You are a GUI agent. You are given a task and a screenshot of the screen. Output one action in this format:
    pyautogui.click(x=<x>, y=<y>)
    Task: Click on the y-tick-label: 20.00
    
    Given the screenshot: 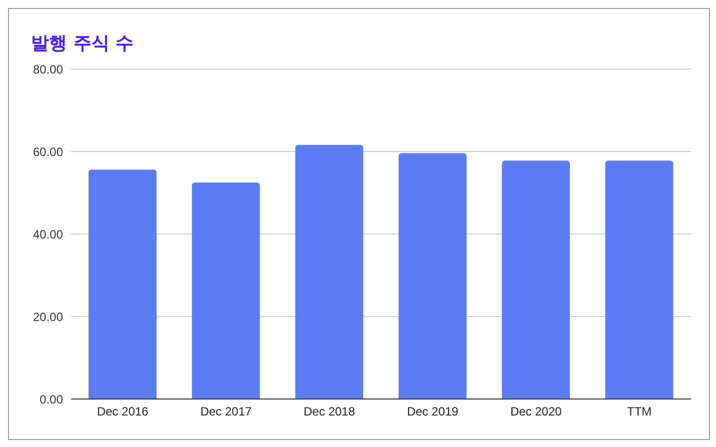 What is the action you would take?
    pyautogui.click(x=48, y=317)
    